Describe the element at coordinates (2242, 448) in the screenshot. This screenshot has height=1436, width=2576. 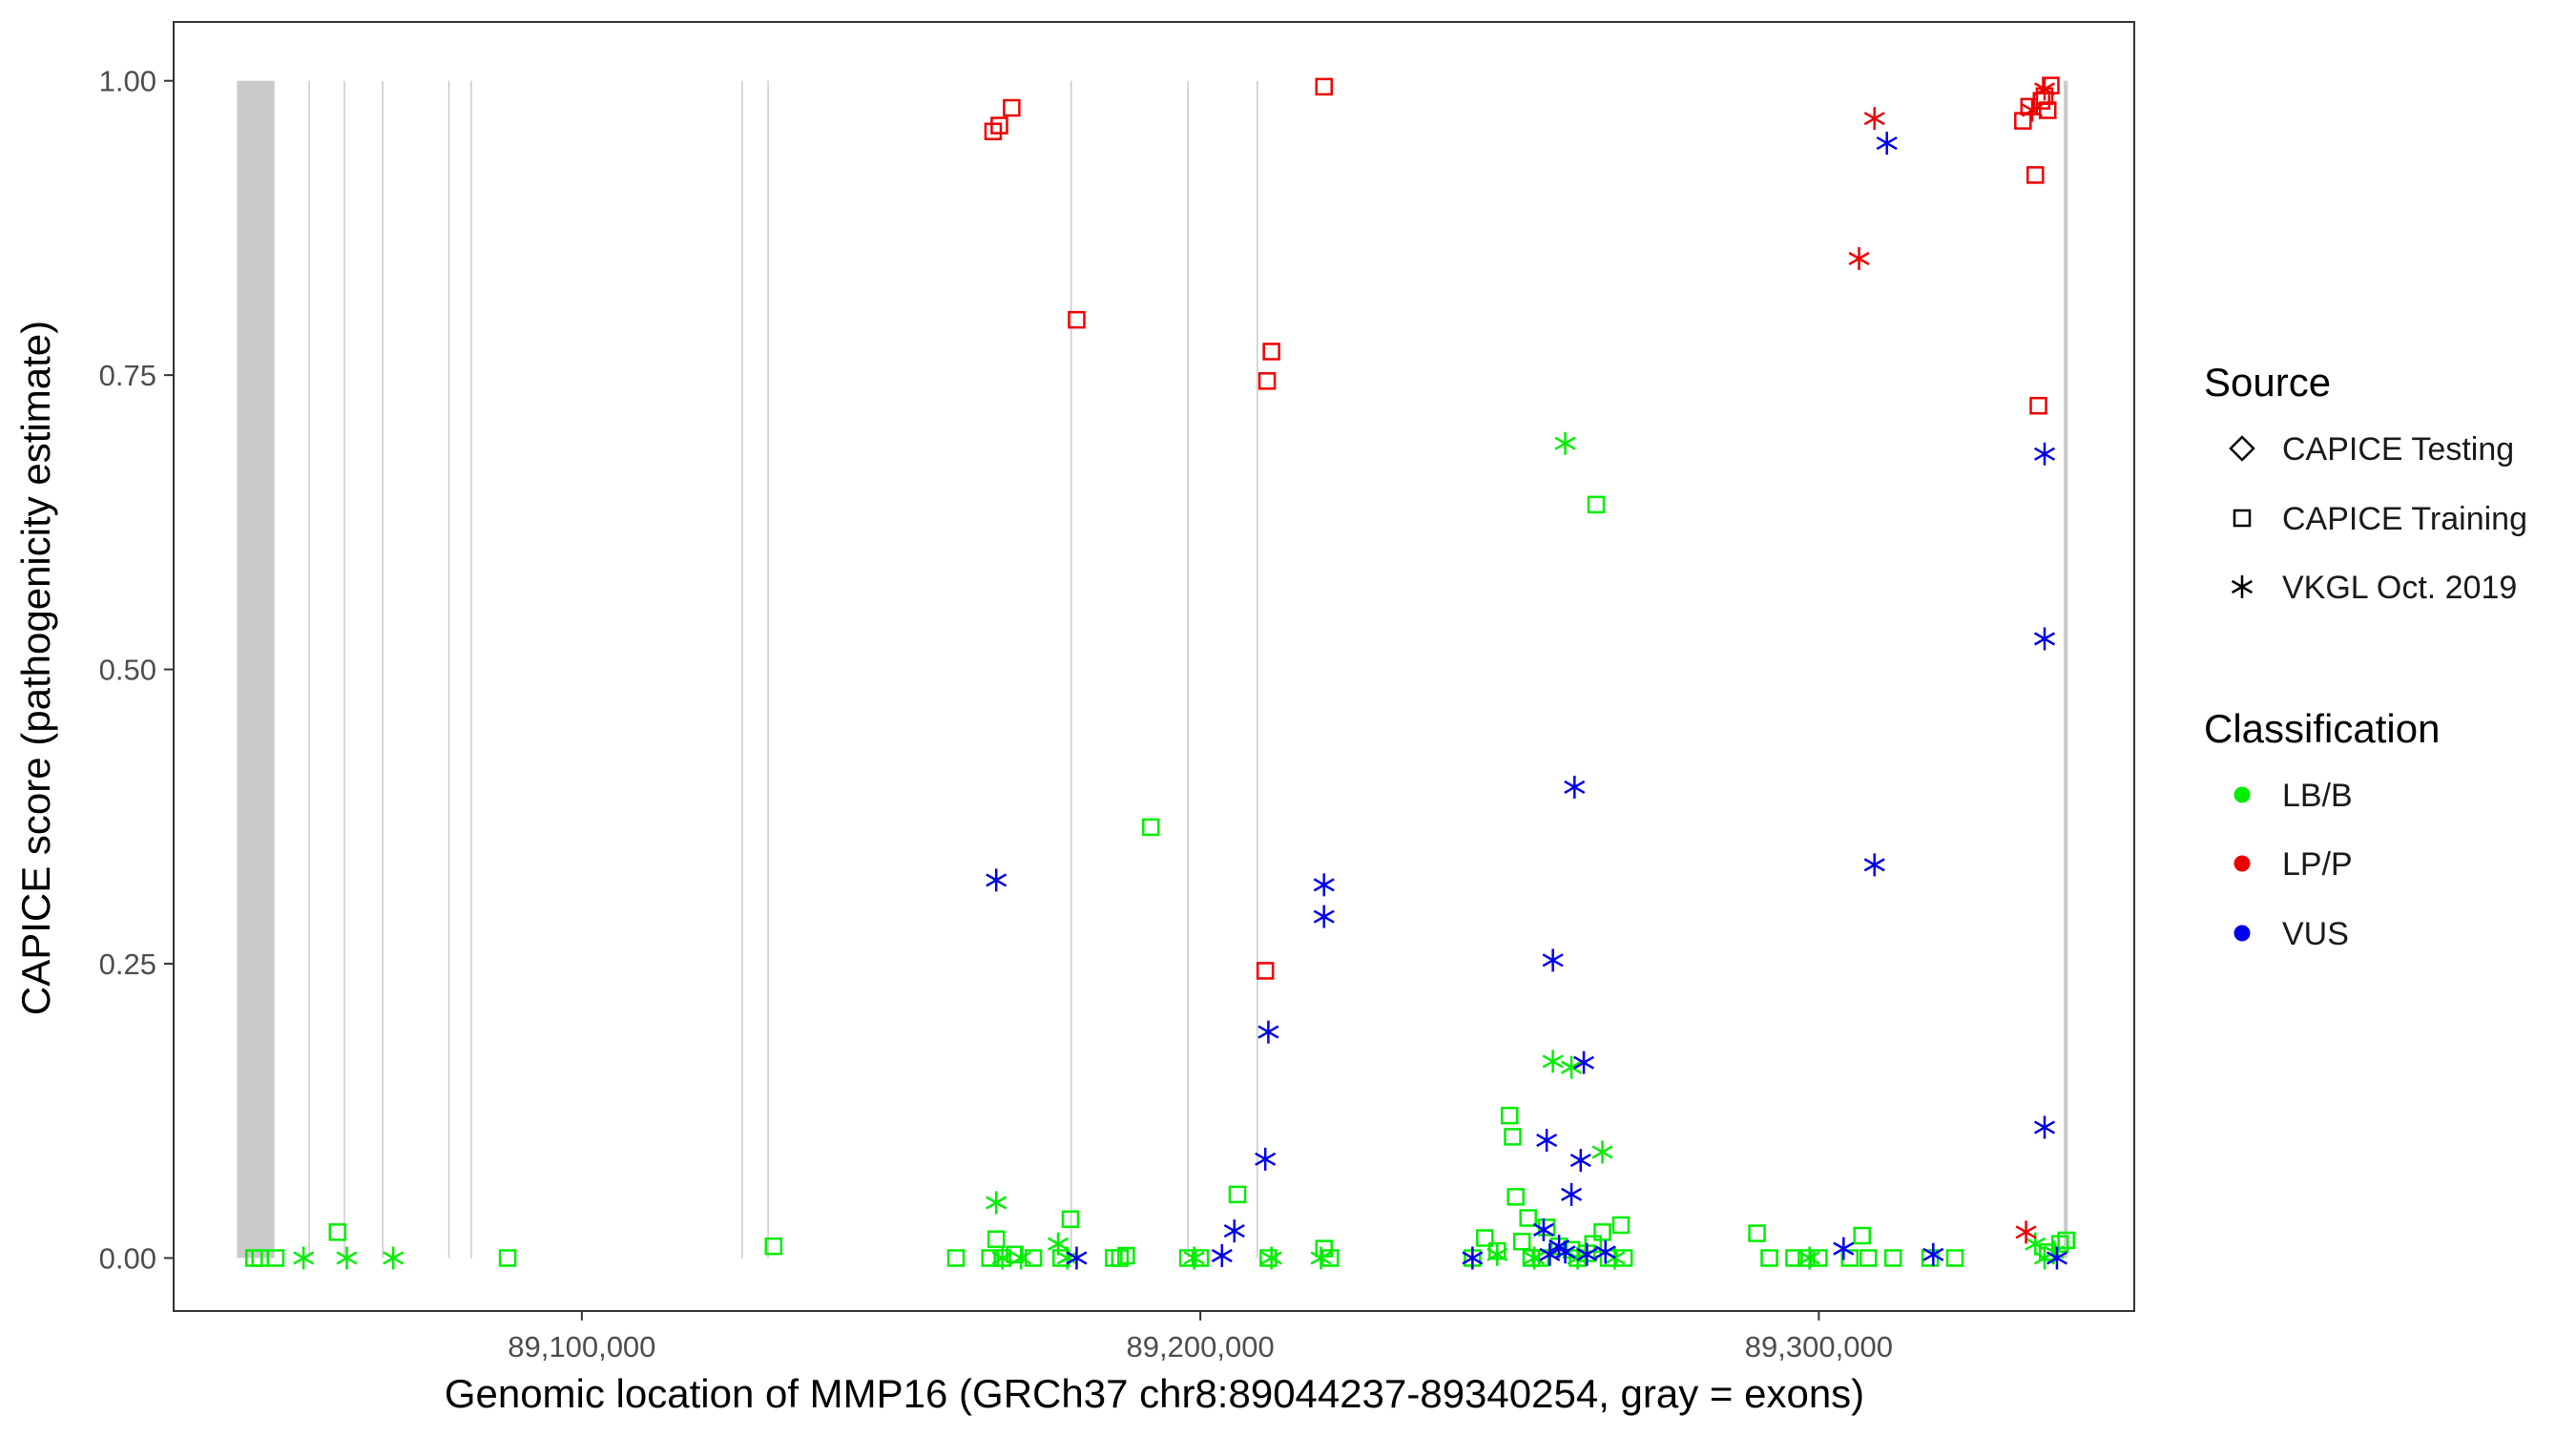
I see `diamond-icon` at that location.